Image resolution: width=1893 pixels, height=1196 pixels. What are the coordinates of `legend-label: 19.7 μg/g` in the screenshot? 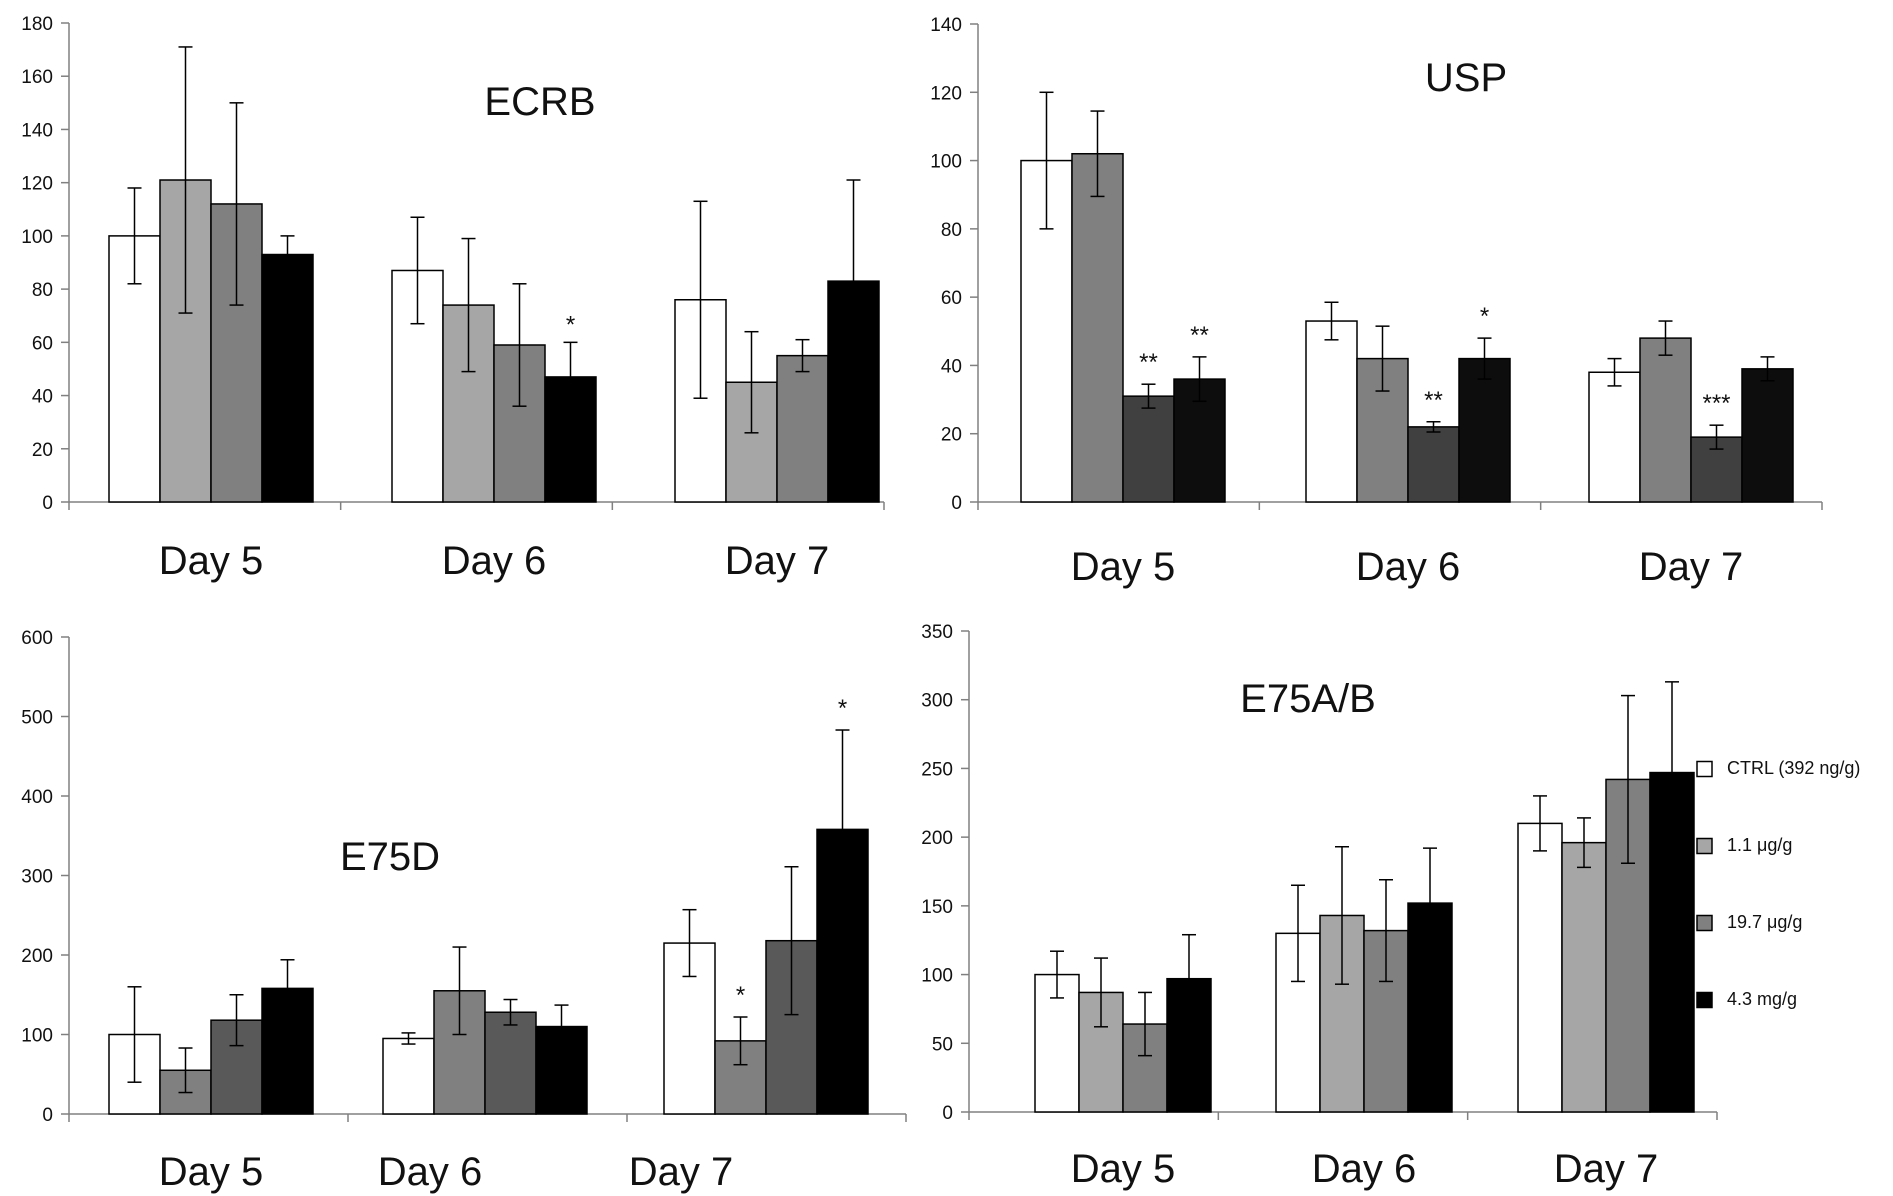 It's located at (1764, 922).